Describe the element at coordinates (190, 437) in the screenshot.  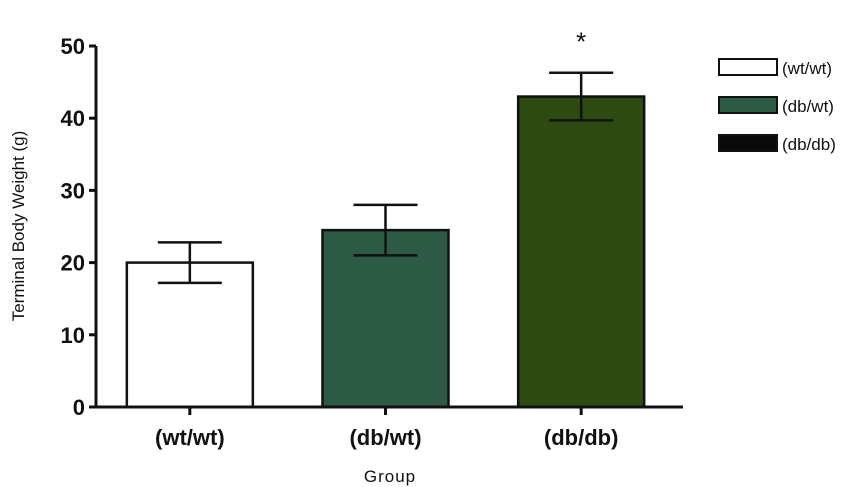
I see `x-tick-label: (wt/wt)` at that location.